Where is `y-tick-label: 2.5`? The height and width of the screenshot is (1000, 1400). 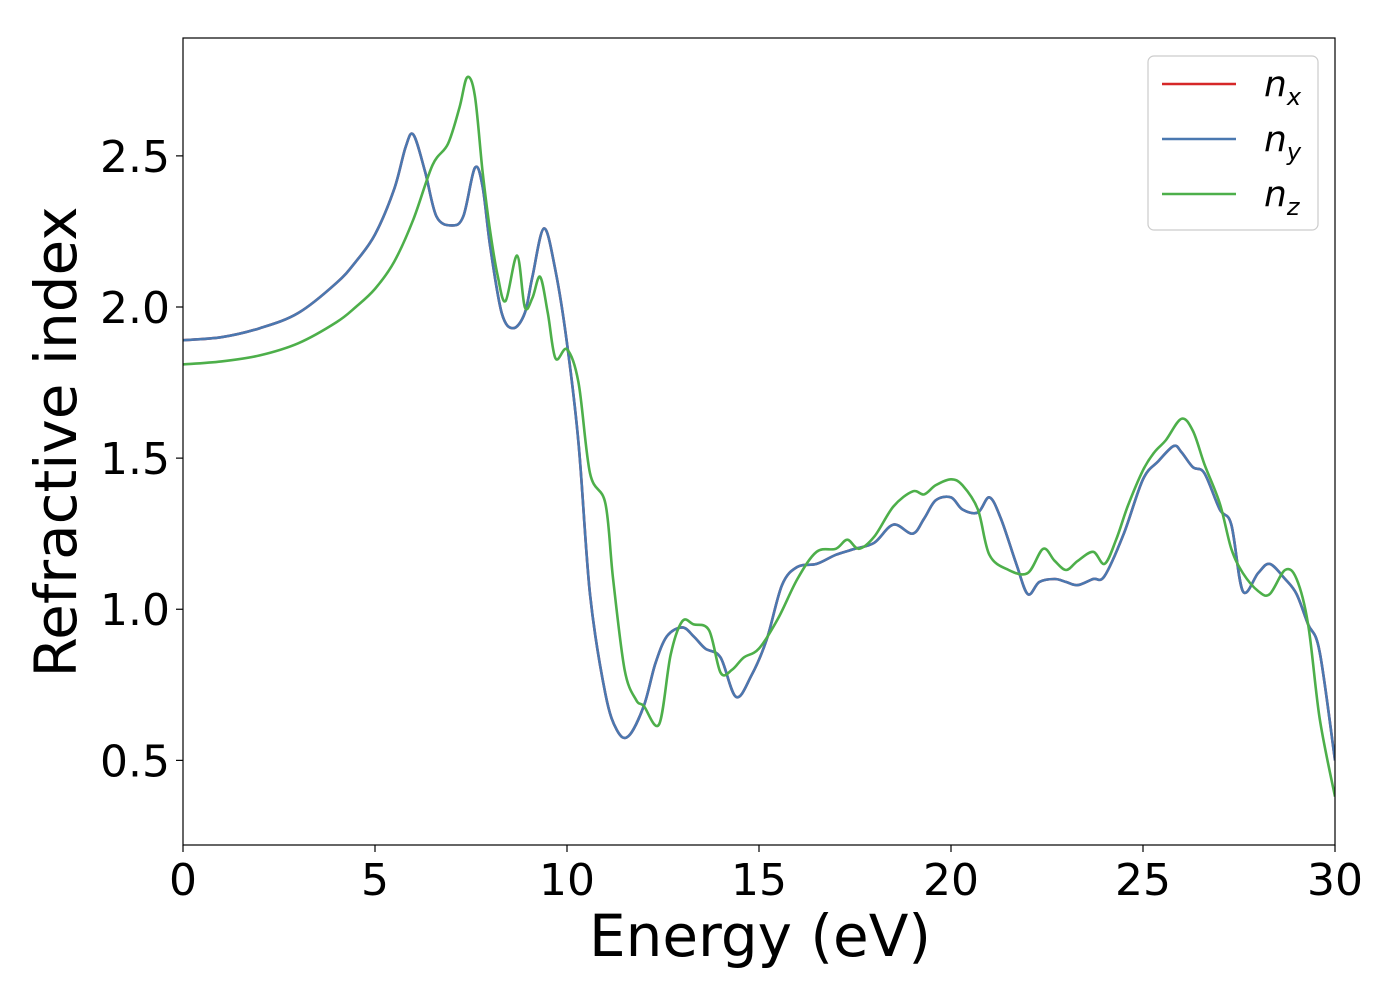 y-tick-label: 2.5 is located at coordinates (135, 157).